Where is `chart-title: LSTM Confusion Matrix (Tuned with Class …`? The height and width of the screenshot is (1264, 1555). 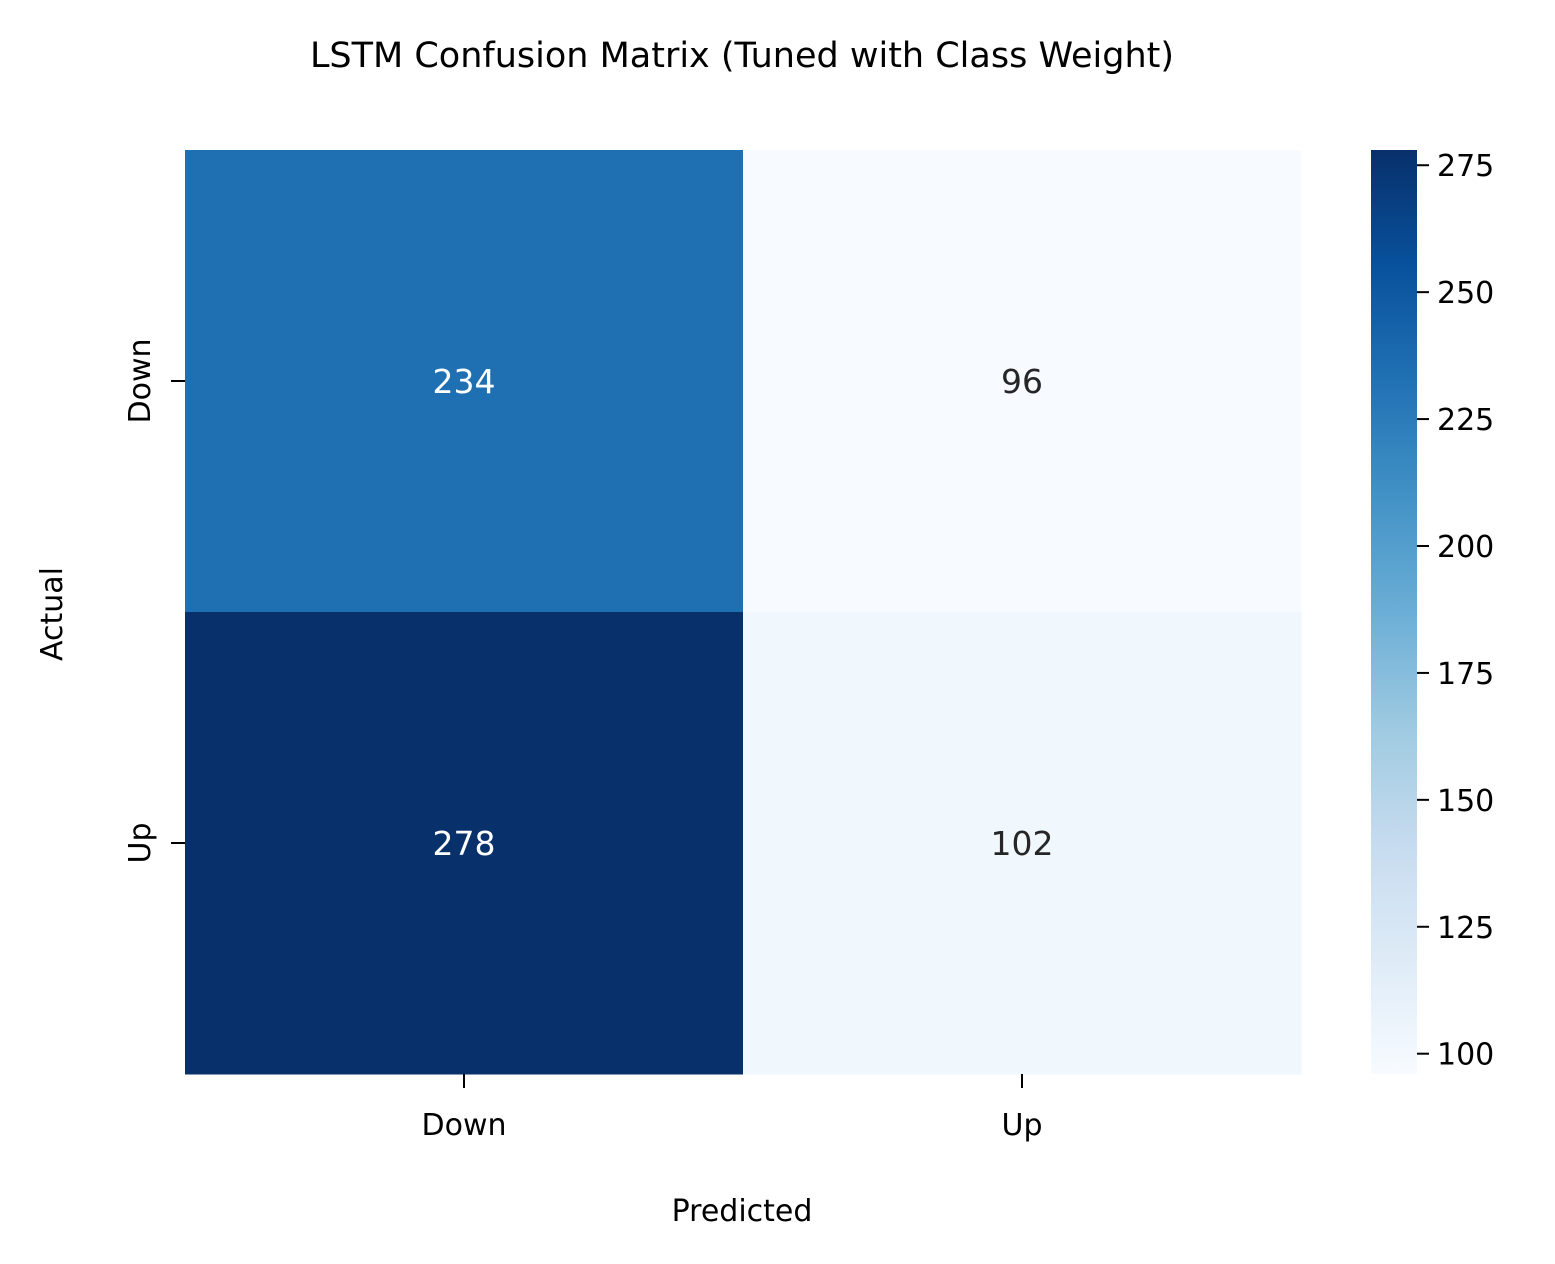 chart-title: LSTM Confusion Matrix (Tuned with Class … is located at coordinates (742, 56).